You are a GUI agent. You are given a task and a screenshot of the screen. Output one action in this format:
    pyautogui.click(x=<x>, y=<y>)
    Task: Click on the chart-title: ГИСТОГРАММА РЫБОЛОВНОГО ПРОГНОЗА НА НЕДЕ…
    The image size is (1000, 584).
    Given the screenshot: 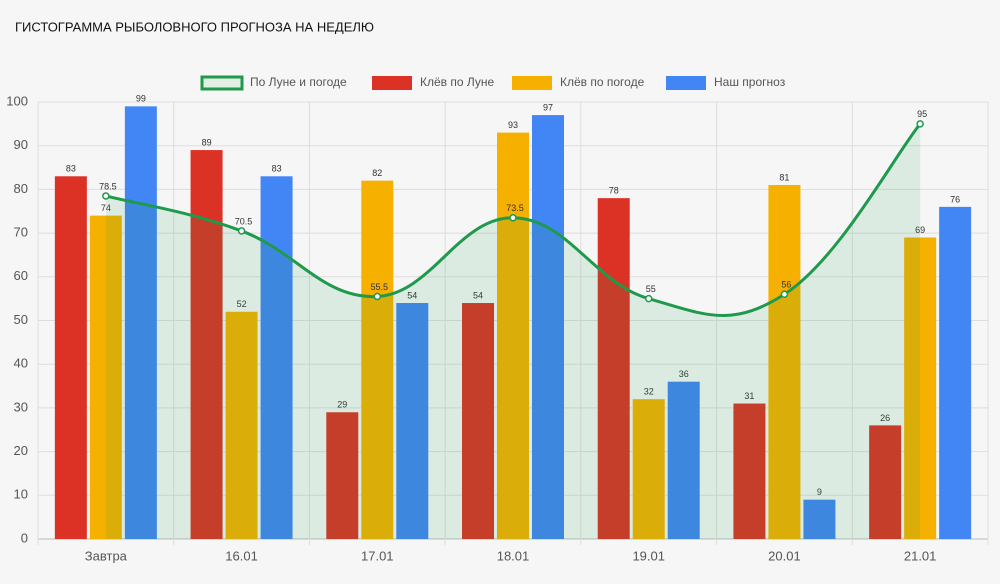 What is the action you would take?
    pyautogui.click(x=194, y=26)
    